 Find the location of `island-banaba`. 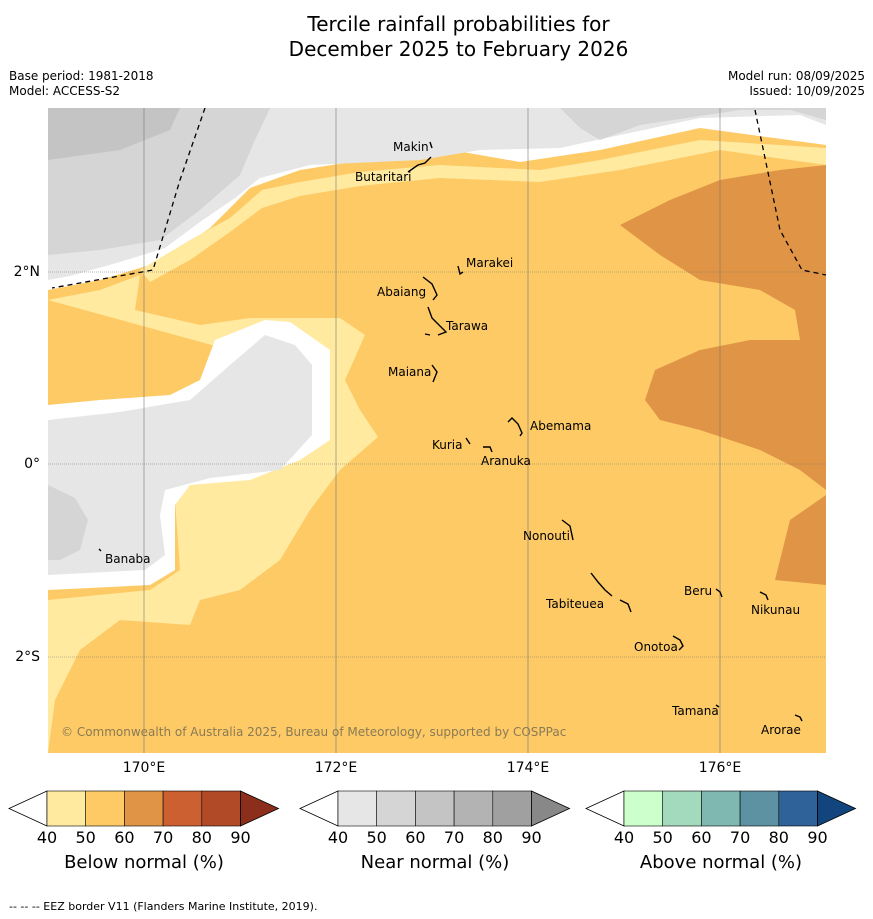

island-banaba is located at coordinates (100, 550).